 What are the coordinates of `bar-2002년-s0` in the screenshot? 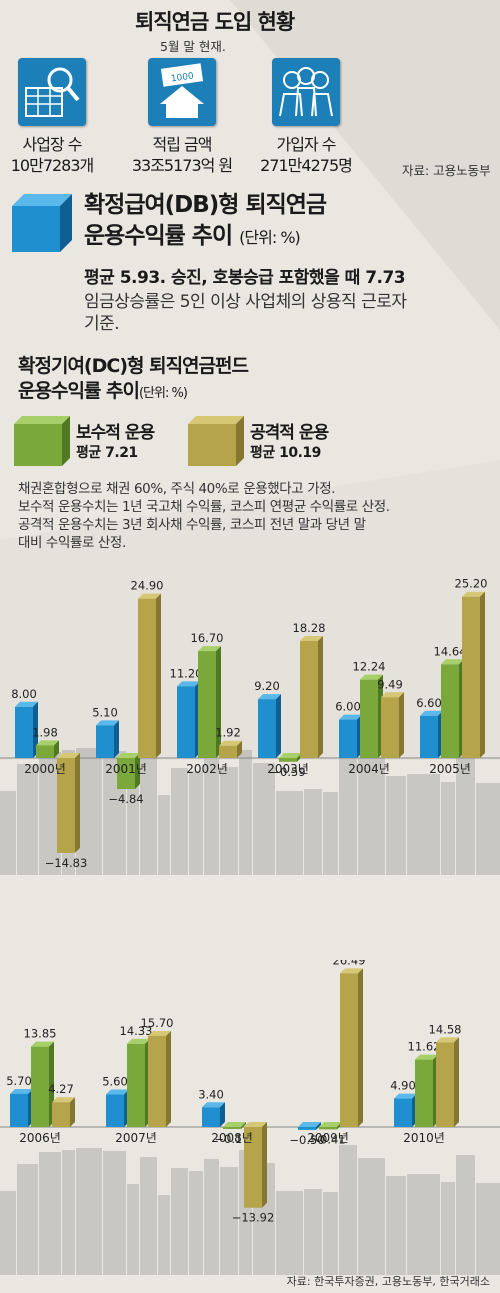 It's located at (188, 719).